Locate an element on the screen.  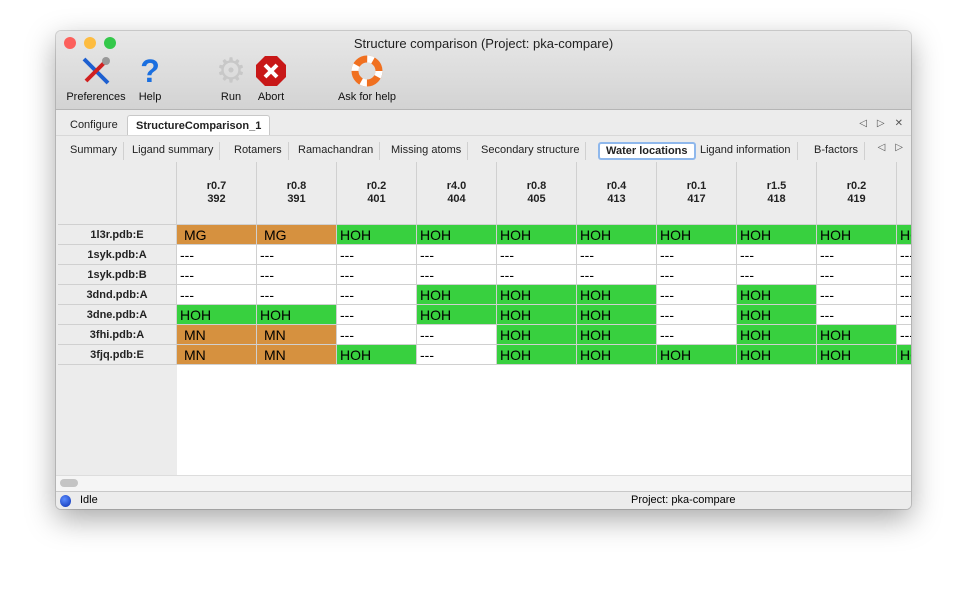
tab-rotamers: Rotamers is located at coordinates (258, 151).